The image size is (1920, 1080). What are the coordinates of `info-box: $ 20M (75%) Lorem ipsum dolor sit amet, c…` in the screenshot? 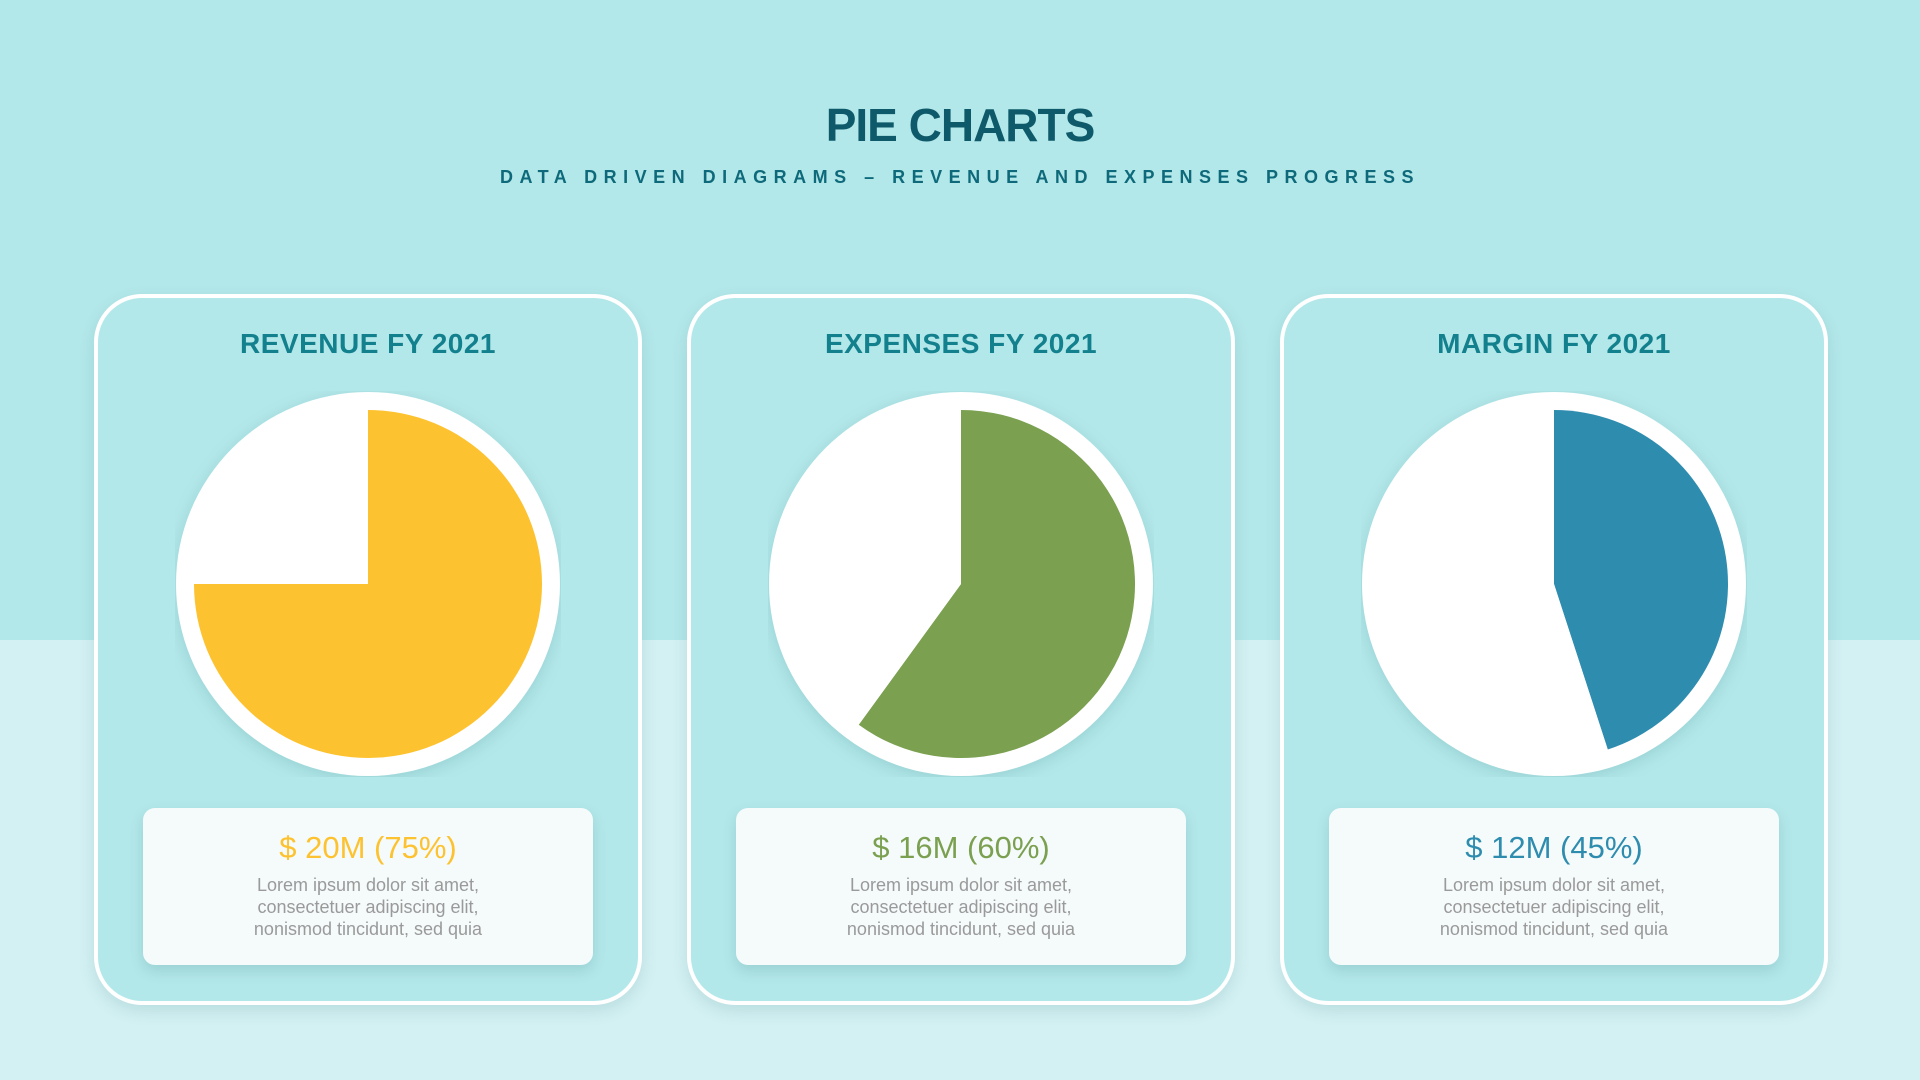 It's located at (368, 886).